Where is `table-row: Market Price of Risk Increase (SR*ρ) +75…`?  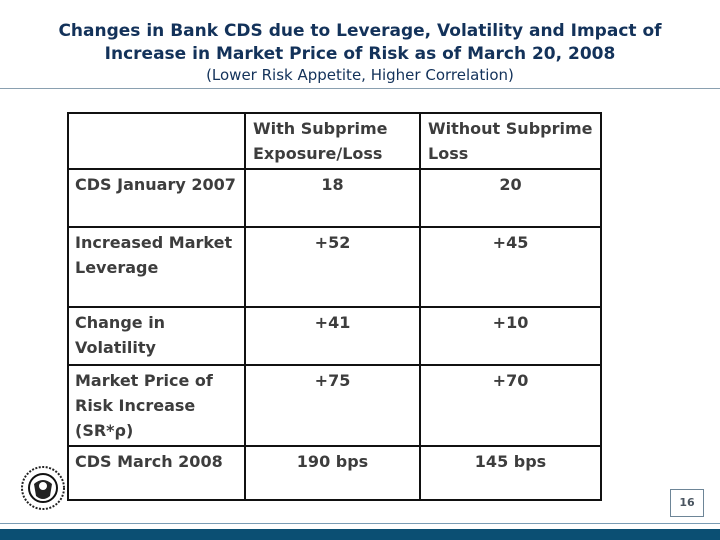
table-row: Market Price of Risk Increase (SR*ρ) +75… is located at coordinates (334, 405).